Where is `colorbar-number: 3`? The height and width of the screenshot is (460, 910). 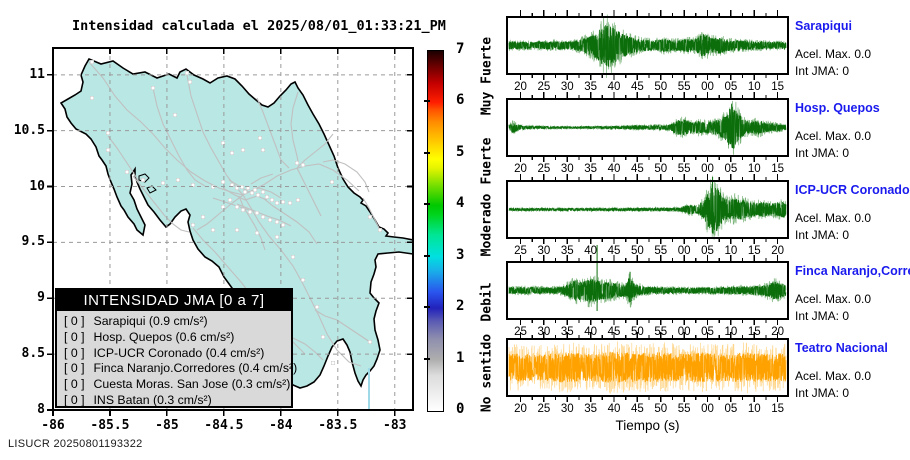 colorbar-number: 3 is located at coordinates (460, 254).